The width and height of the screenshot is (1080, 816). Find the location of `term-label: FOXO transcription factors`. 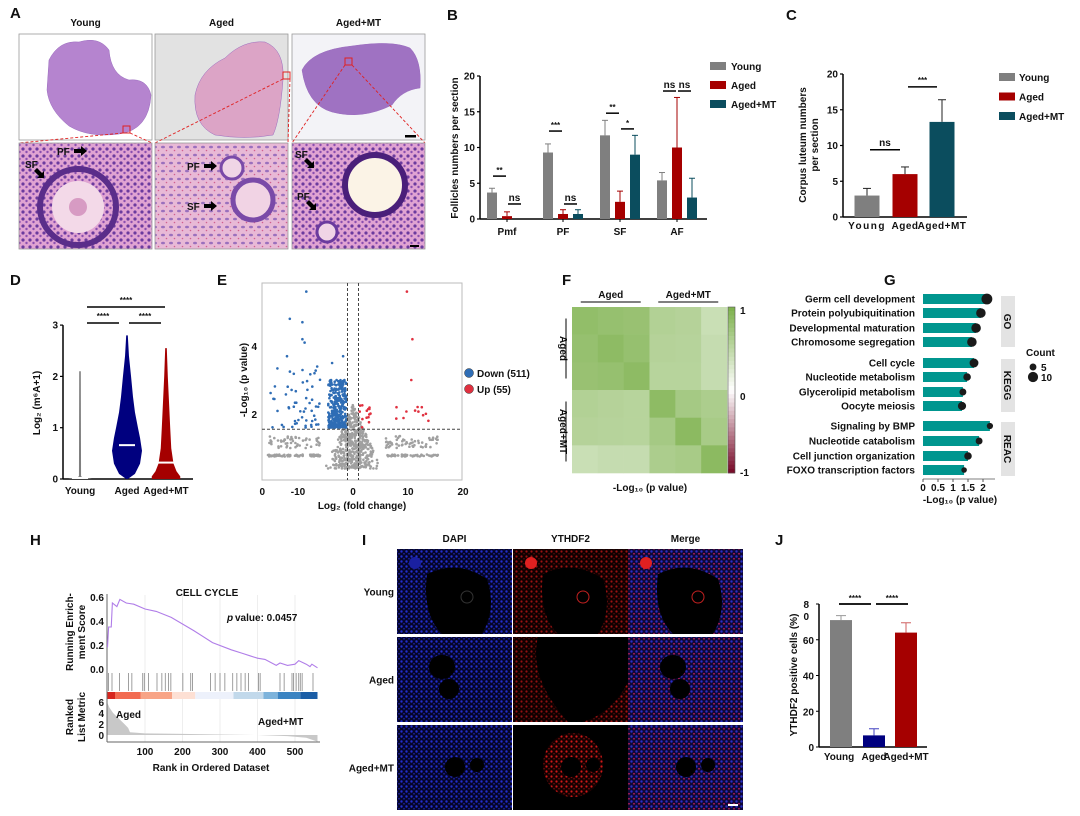

term-label: FOXO transcription factors is located at coordinates (851, 471).